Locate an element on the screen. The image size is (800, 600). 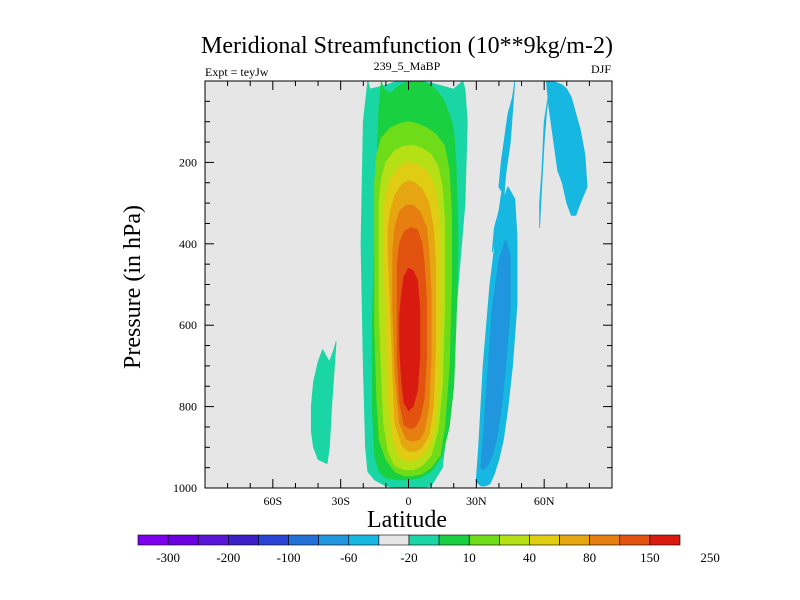
colorbar: -300 -200 -100 -60 -20 10 40 80 150 250 is located at coordinates (428, 549).